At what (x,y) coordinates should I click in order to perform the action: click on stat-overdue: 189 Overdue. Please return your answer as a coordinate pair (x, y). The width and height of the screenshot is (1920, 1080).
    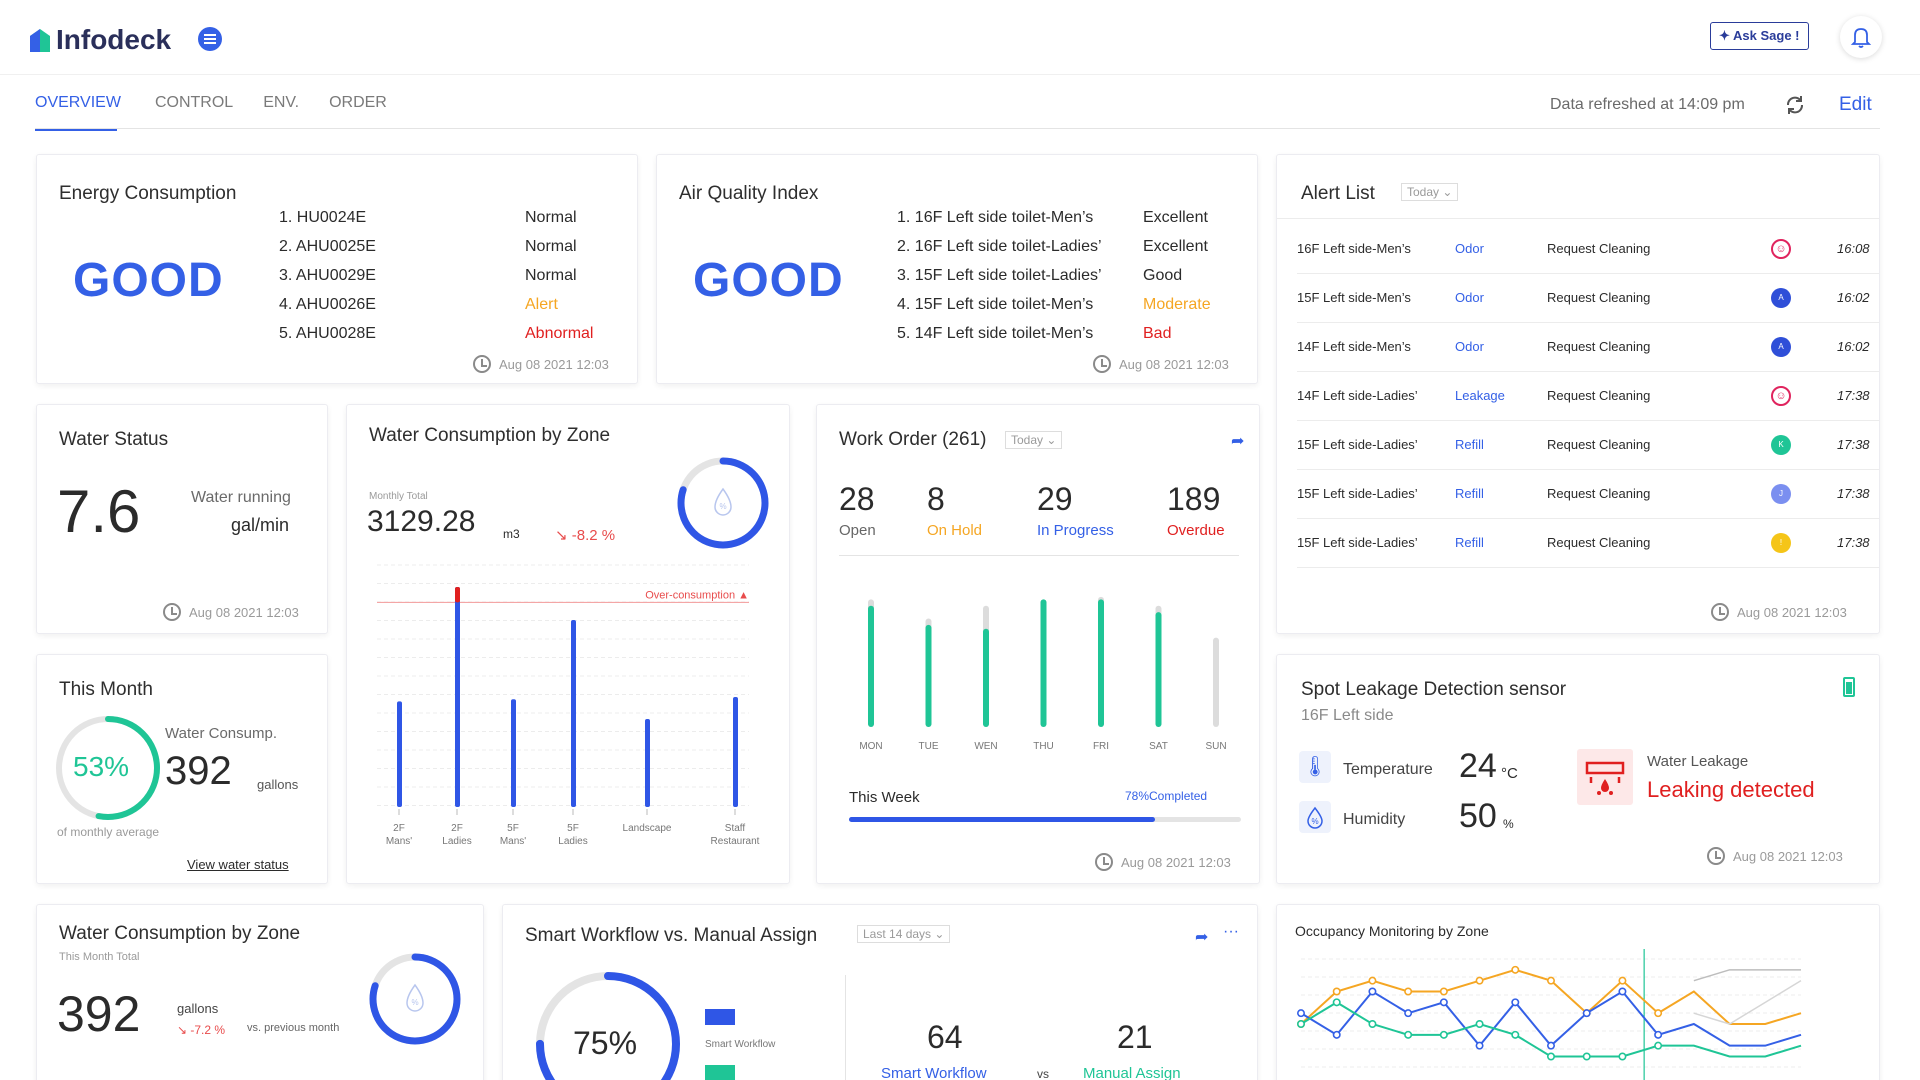
    Looking at the image, I should click on (1196, 510).